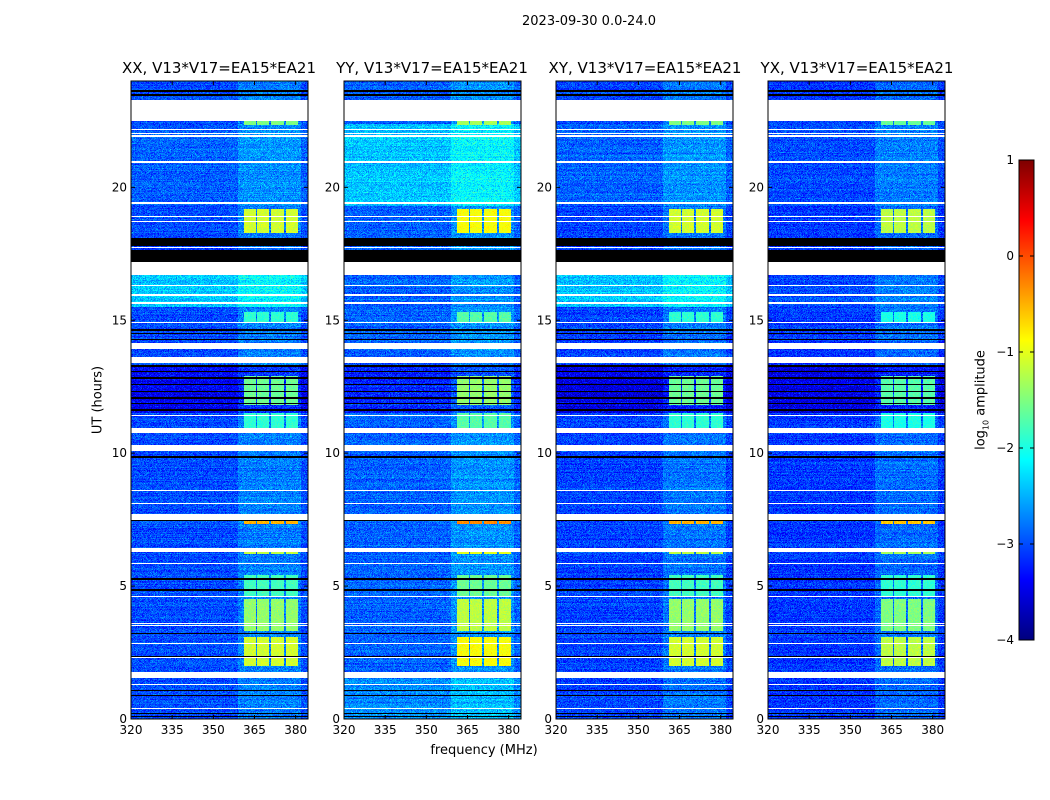 This screenshot has height=800, width=1050. Describe the element at coordinates (484, 750) in the screenshot. I see `x-axis-label: frequency (MHz)` at that location.